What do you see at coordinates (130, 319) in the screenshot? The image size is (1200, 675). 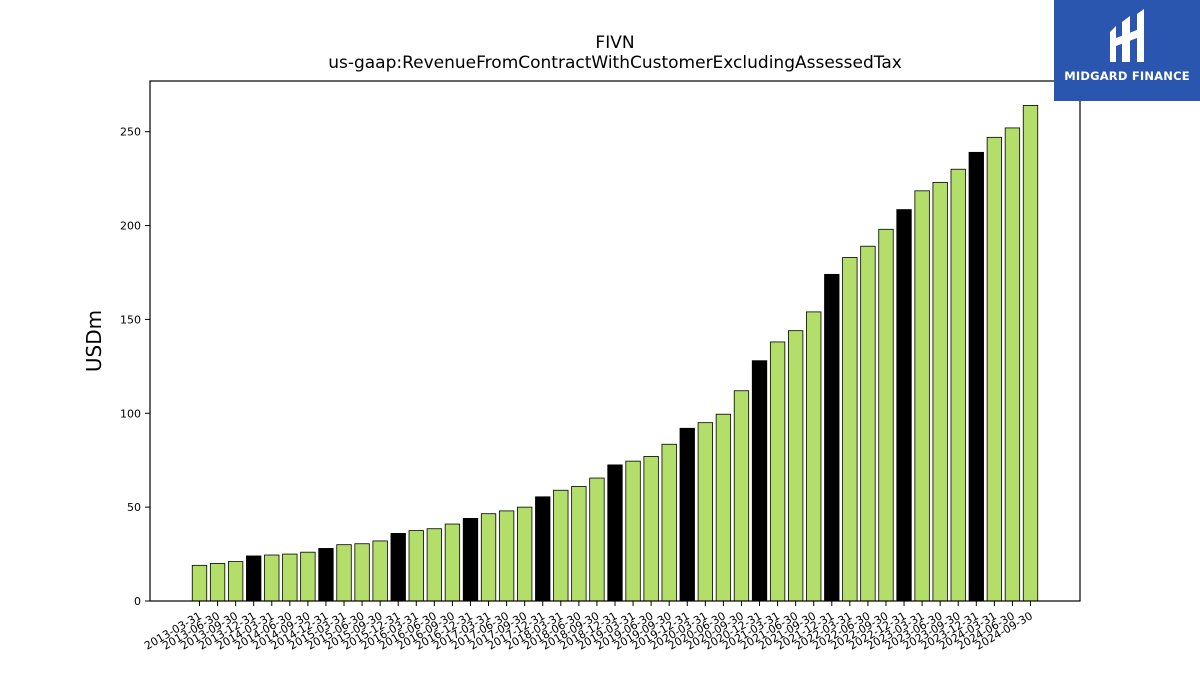 I see `y-tick-label: 150` at bounding box center [130, 319].